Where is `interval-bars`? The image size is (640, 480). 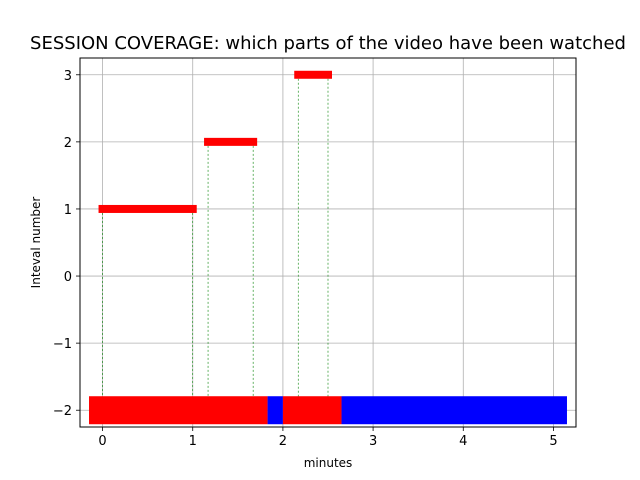 interval-bars is located at coordinates (215, 141).